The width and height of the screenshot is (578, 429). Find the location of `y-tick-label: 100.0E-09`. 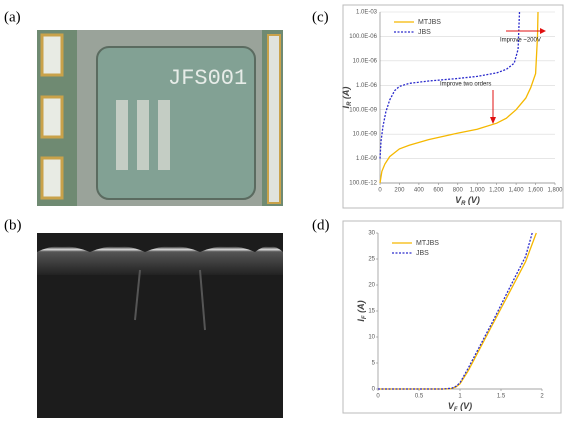

y-tick-label: 100.0E-09 is located at coordinates (363, 110).